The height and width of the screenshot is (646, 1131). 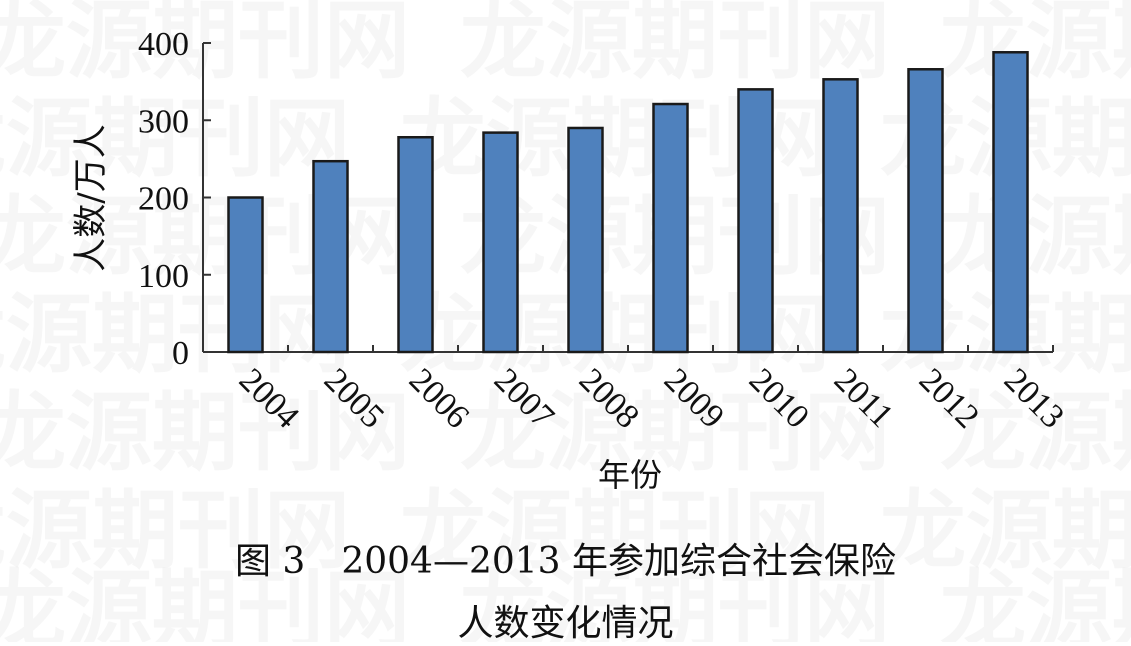 I want to click on y-tick-label: 200, so click(x=163, y=199).